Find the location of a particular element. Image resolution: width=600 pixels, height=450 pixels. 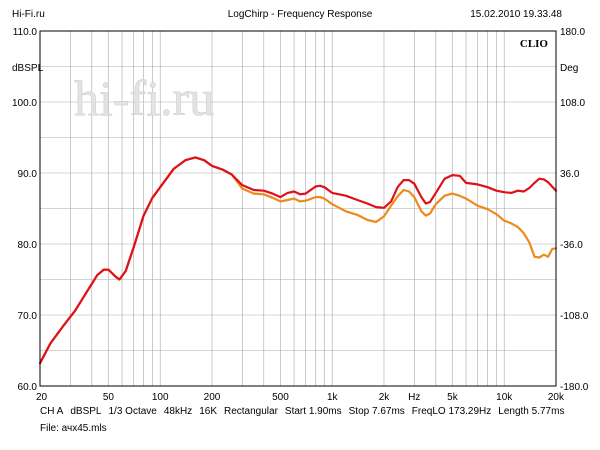

start-time: Start 1.90ms is located at coordinates (313, 411).